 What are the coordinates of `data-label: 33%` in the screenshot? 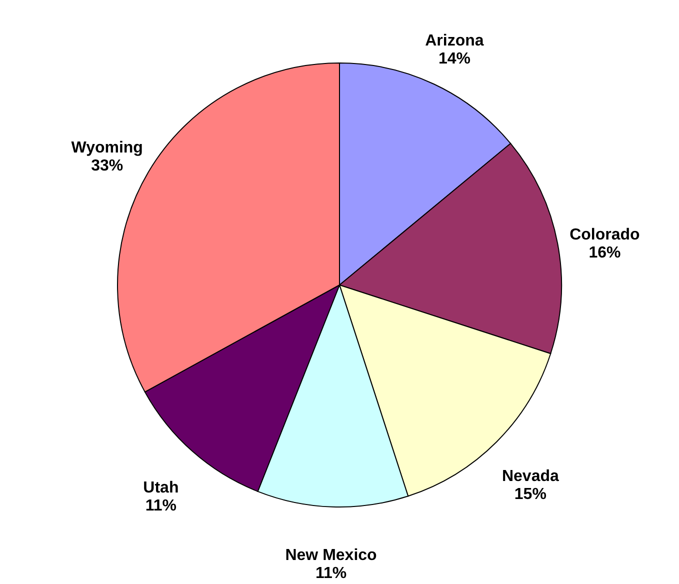 It's located at (107, 166).